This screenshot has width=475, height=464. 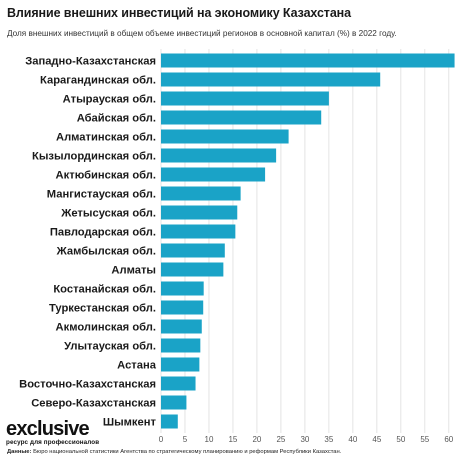 I want to click on category-label: Жамбылская обл., so click(x=106, y=252).